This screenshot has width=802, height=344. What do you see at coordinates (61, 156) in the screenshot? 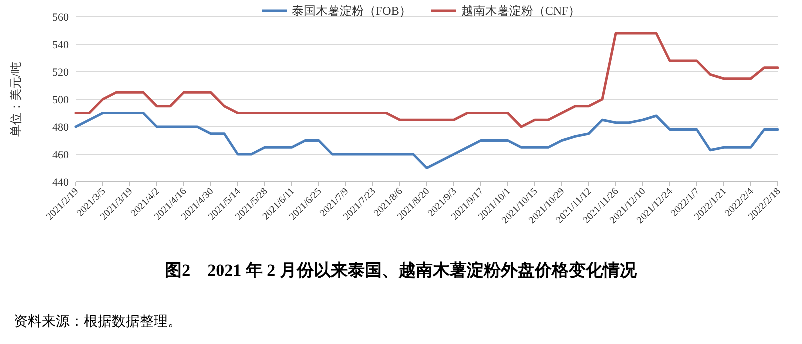
I see `y-tick-label: 460` at bounding box center [61, 156].